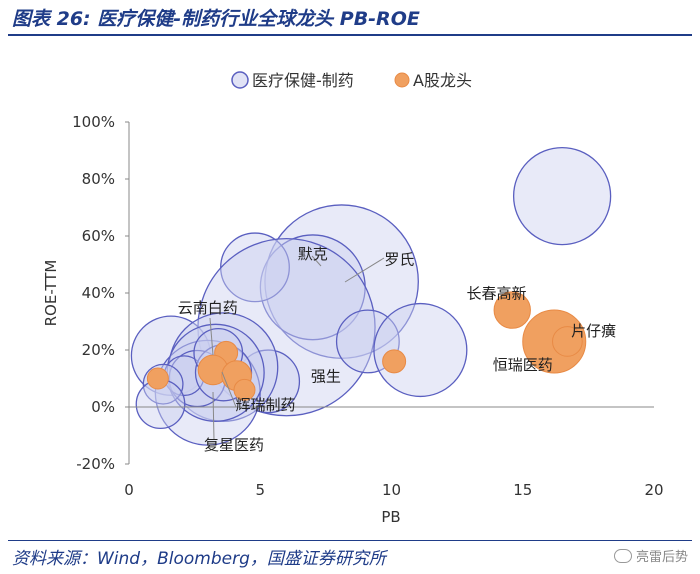 This screenshot has width=700, height=574. I want to click on x-tick-label: 20, so click(653, 490).